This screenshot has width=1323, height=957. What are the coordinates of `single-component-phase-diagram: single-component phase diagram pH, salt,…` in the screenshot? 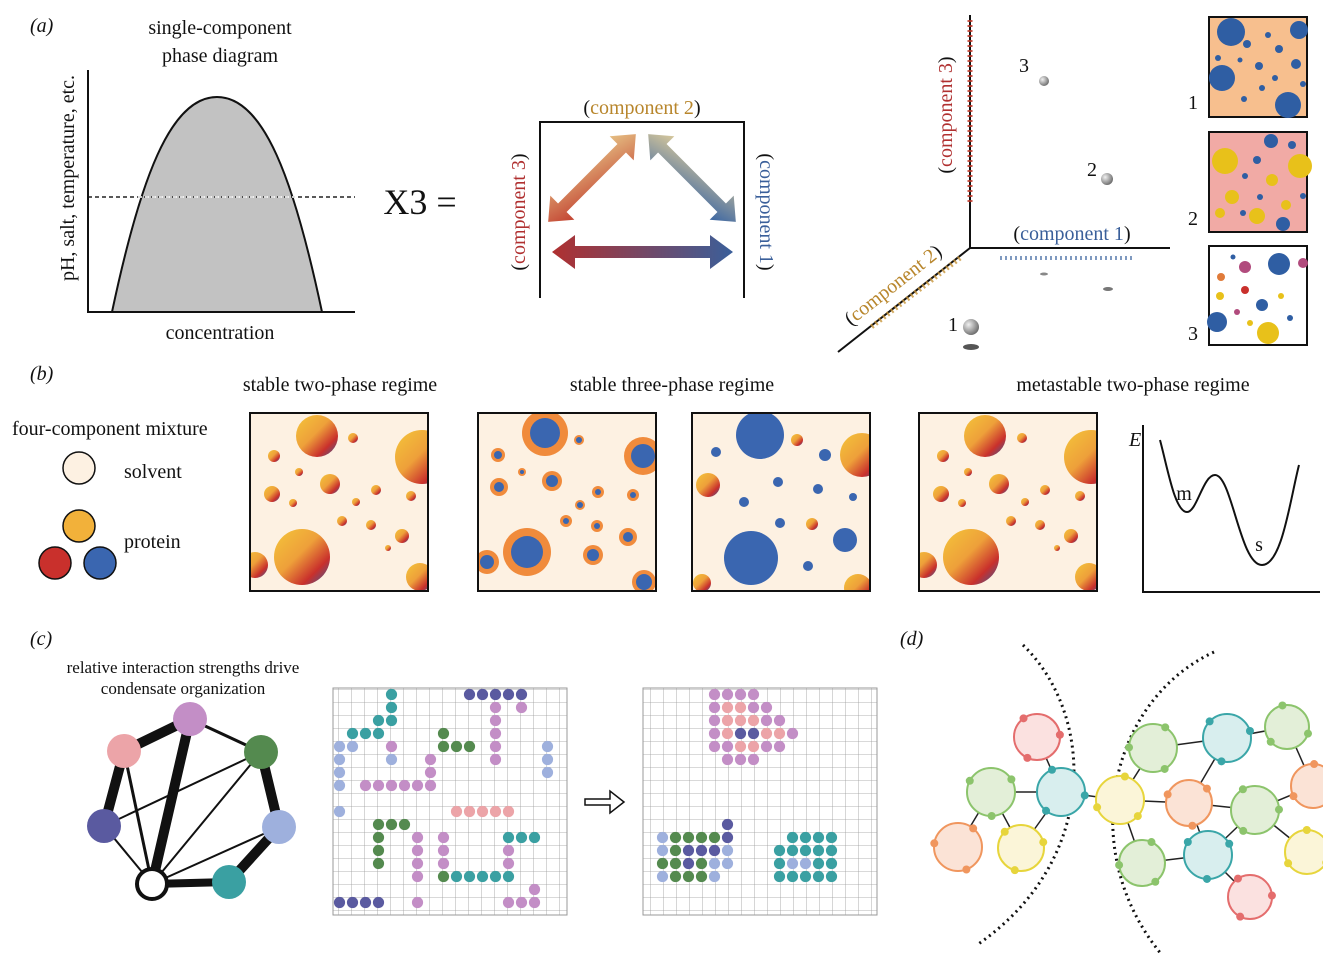 It's located at (206, 180).